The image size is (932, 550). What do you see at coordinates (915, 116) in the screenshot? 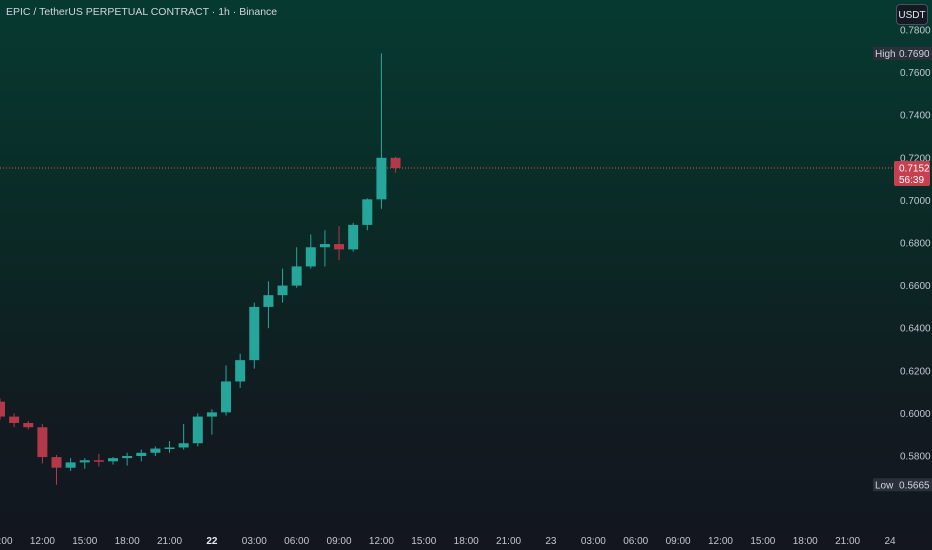
I see `price-tick-label: 0.7400` at bounding box center [915, 116].